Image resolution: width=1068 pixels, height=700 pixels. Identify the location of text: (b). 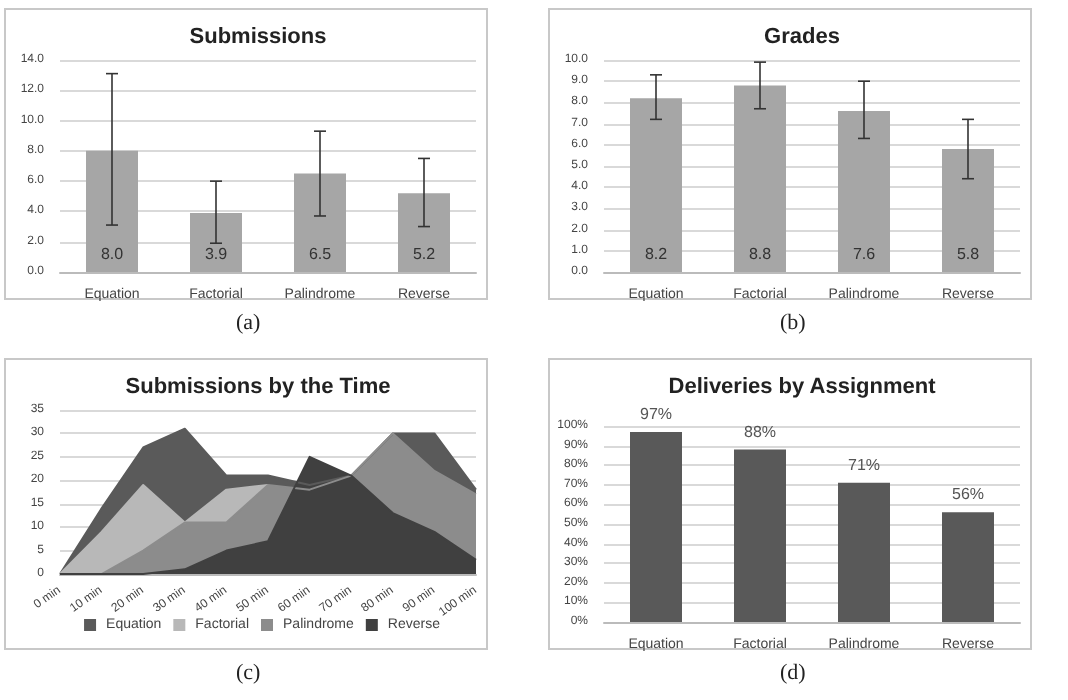
(793, 323).